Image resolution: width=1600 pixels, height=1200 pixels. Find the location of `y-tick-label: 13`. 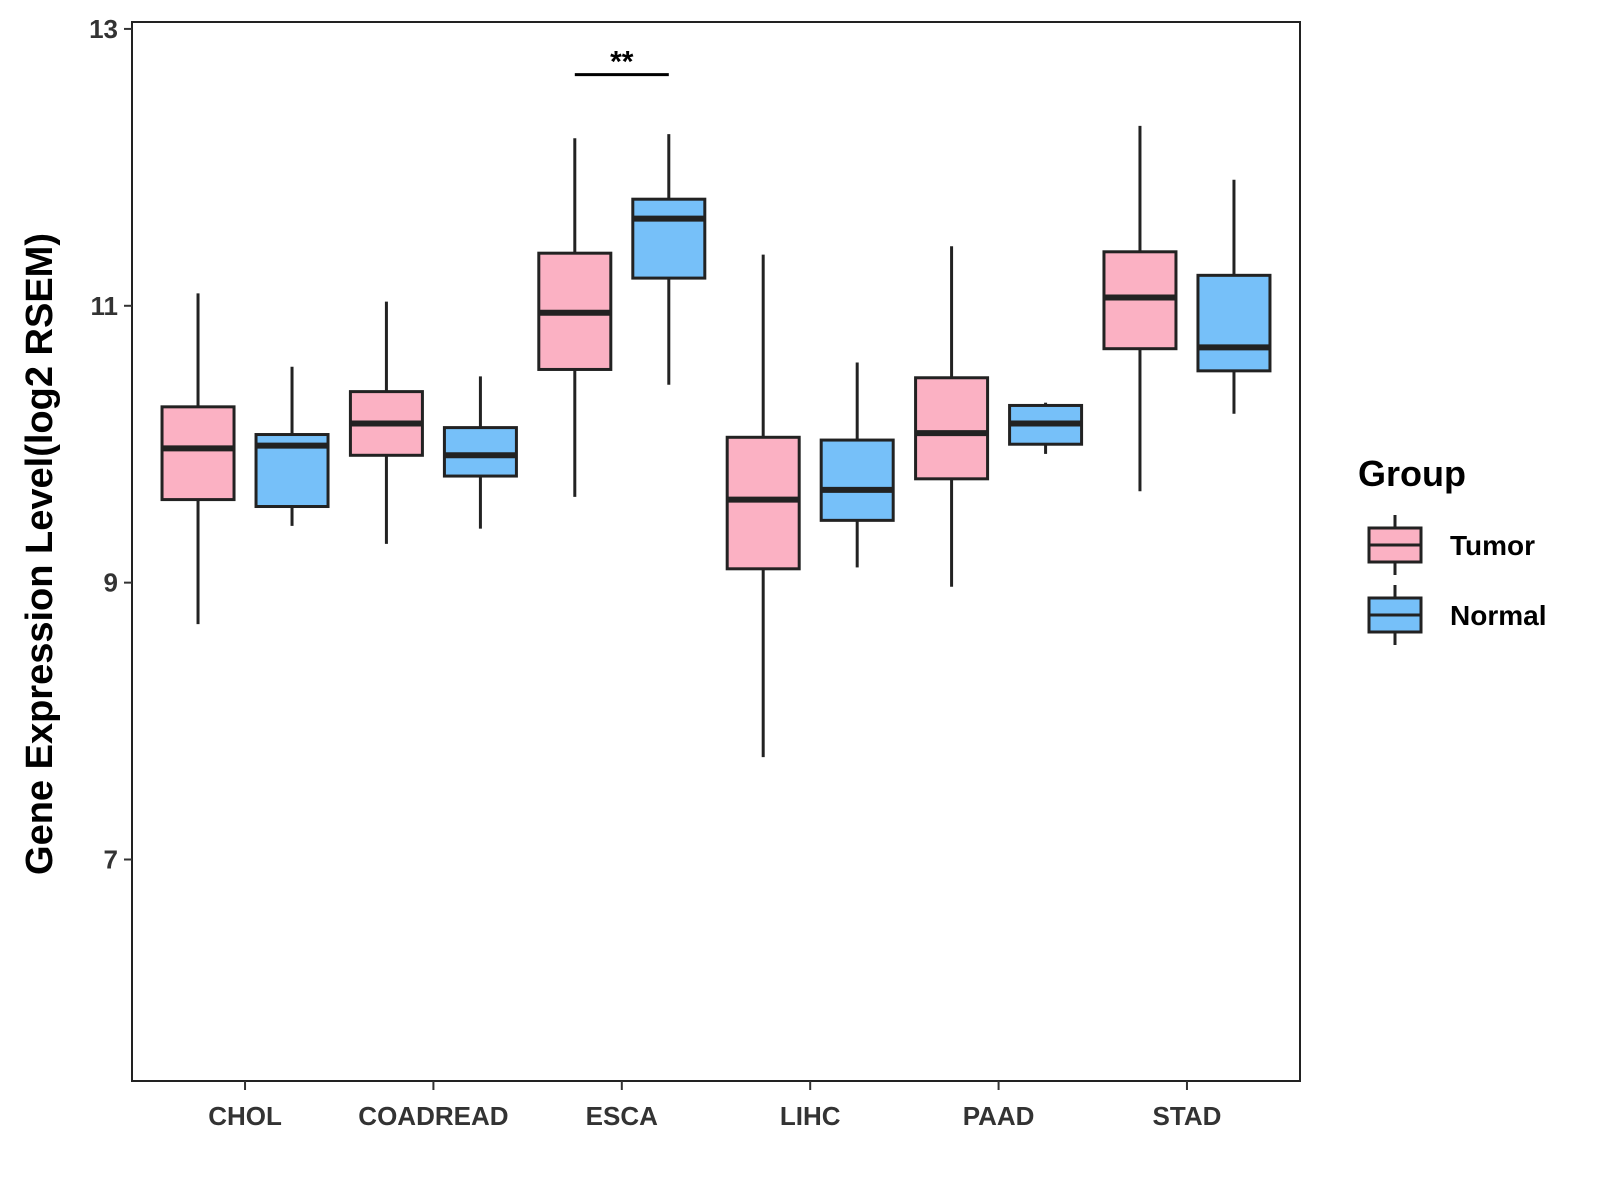

y-tick-label: 13 is located at coordinates (103, 29).